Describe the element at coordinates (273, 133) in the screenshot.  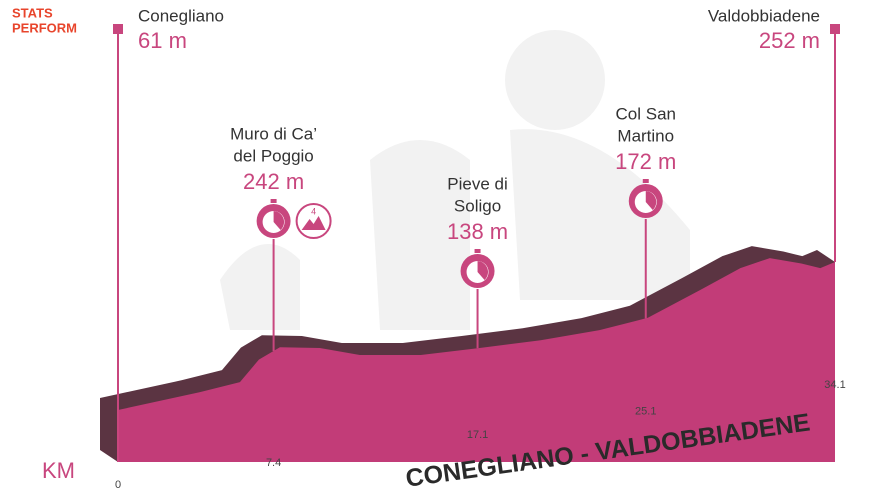
I see `point-name: Muro di Ca’` at that location.